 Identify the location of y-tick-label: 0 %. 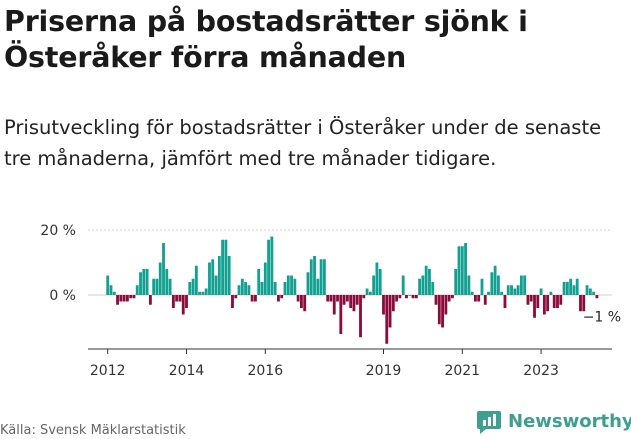
(62, 296).